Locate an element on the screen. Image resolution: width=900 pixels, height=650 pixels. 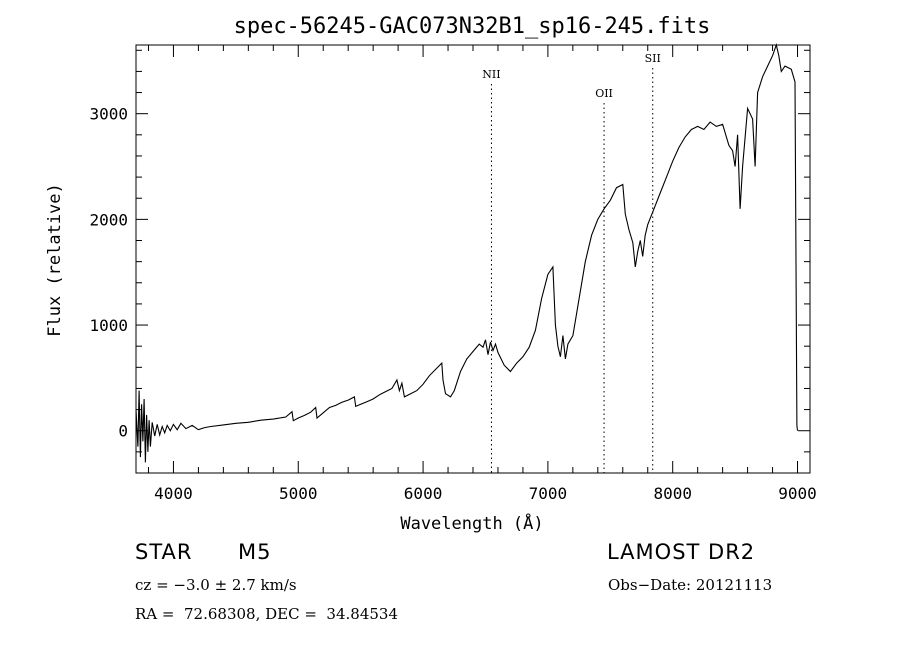
obs-date-text: Obs−Date: 20121113 is located at coordinates (690, 585).